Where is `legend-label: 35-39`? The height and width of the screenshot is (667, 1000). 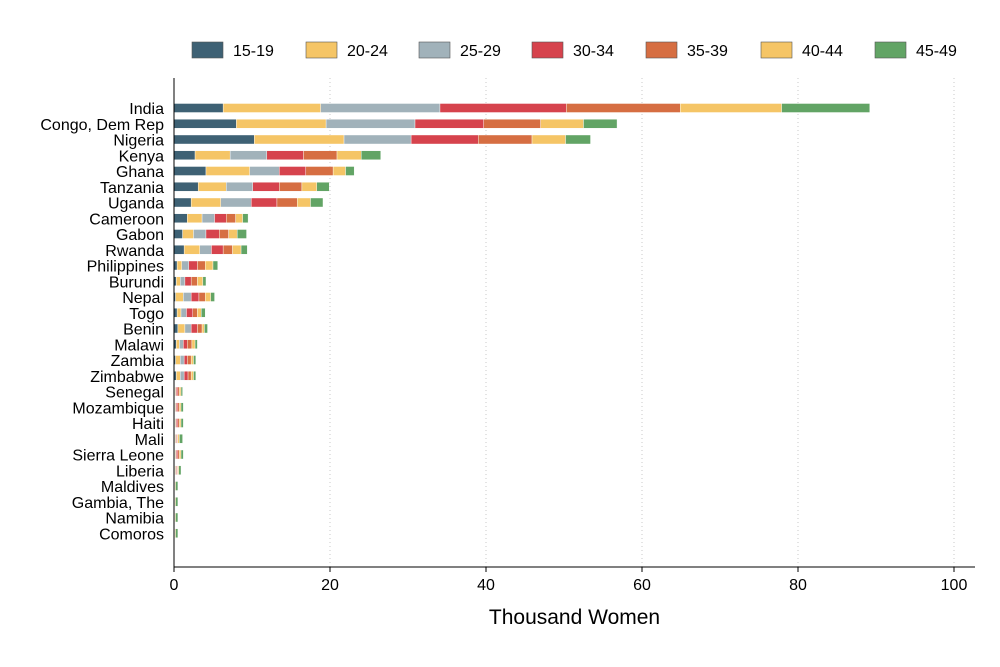 legend-label: 35-39 is located at coordinates (707, 51).